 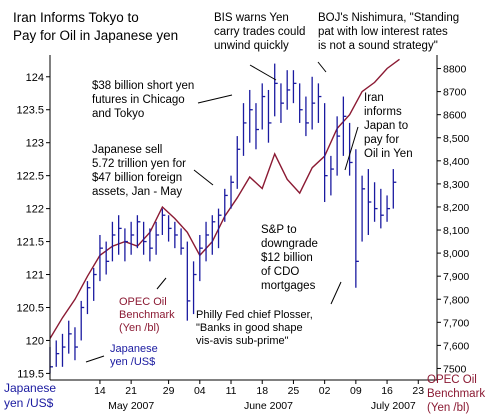 What do you see at coordinates (131, 391) in the screenshot?
I see `x-tick-label: 21` at bounding box center [131, 391].